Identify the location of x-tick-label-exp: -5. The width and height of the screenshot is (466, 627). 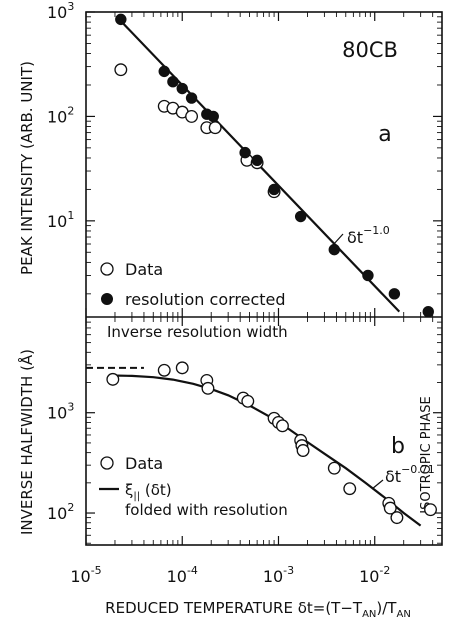
(96, 570).